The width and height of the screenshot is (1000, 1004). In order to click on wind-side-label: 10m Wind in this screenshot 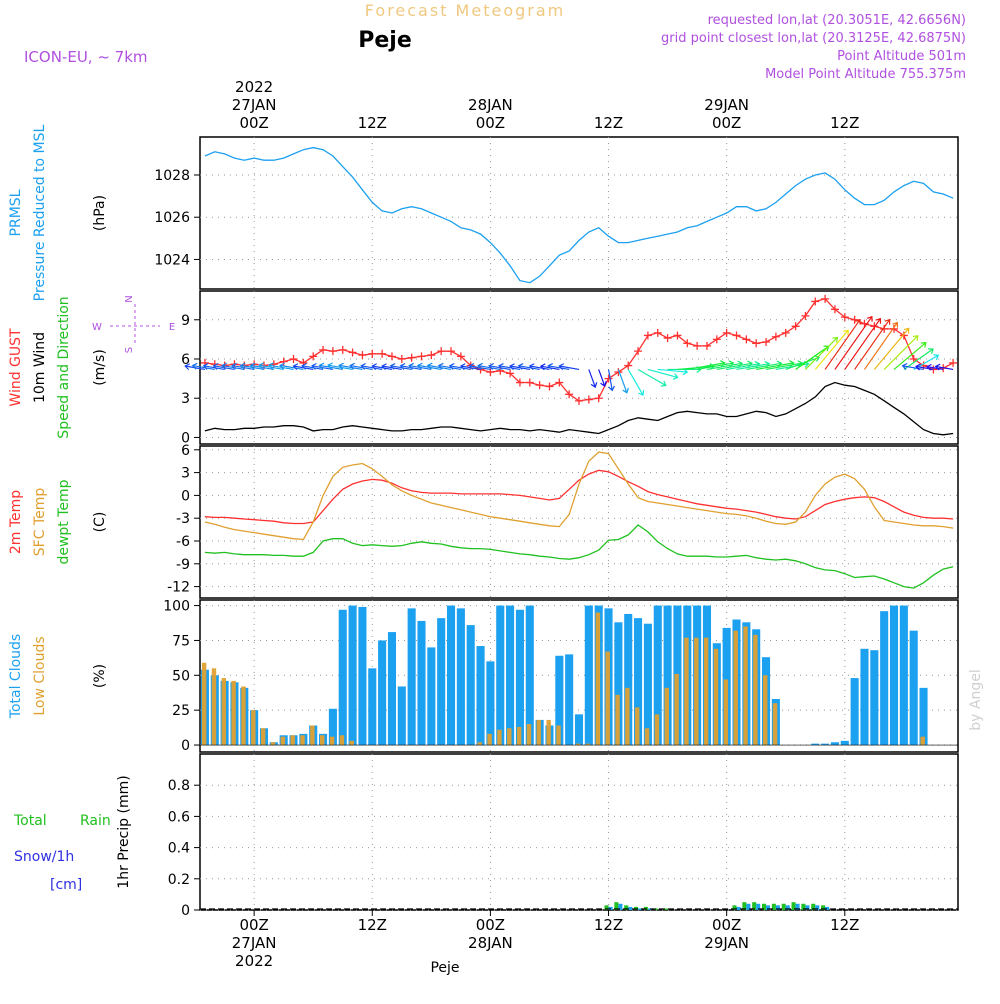, I will do `click(40, 367)`.